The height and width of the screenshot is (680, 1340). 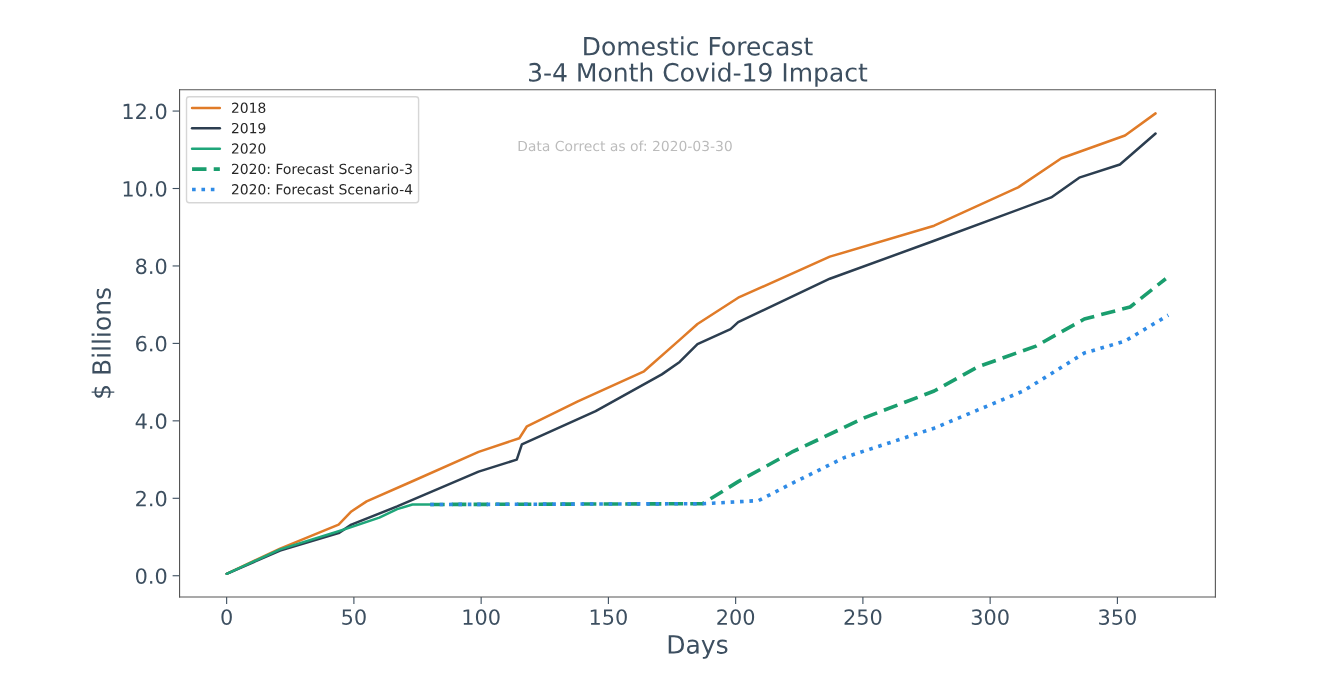 What do you see at coordinates (151, 576) in the screenshot?
I see `y-tick-label: 0.0` at bounding box center [151, 576].